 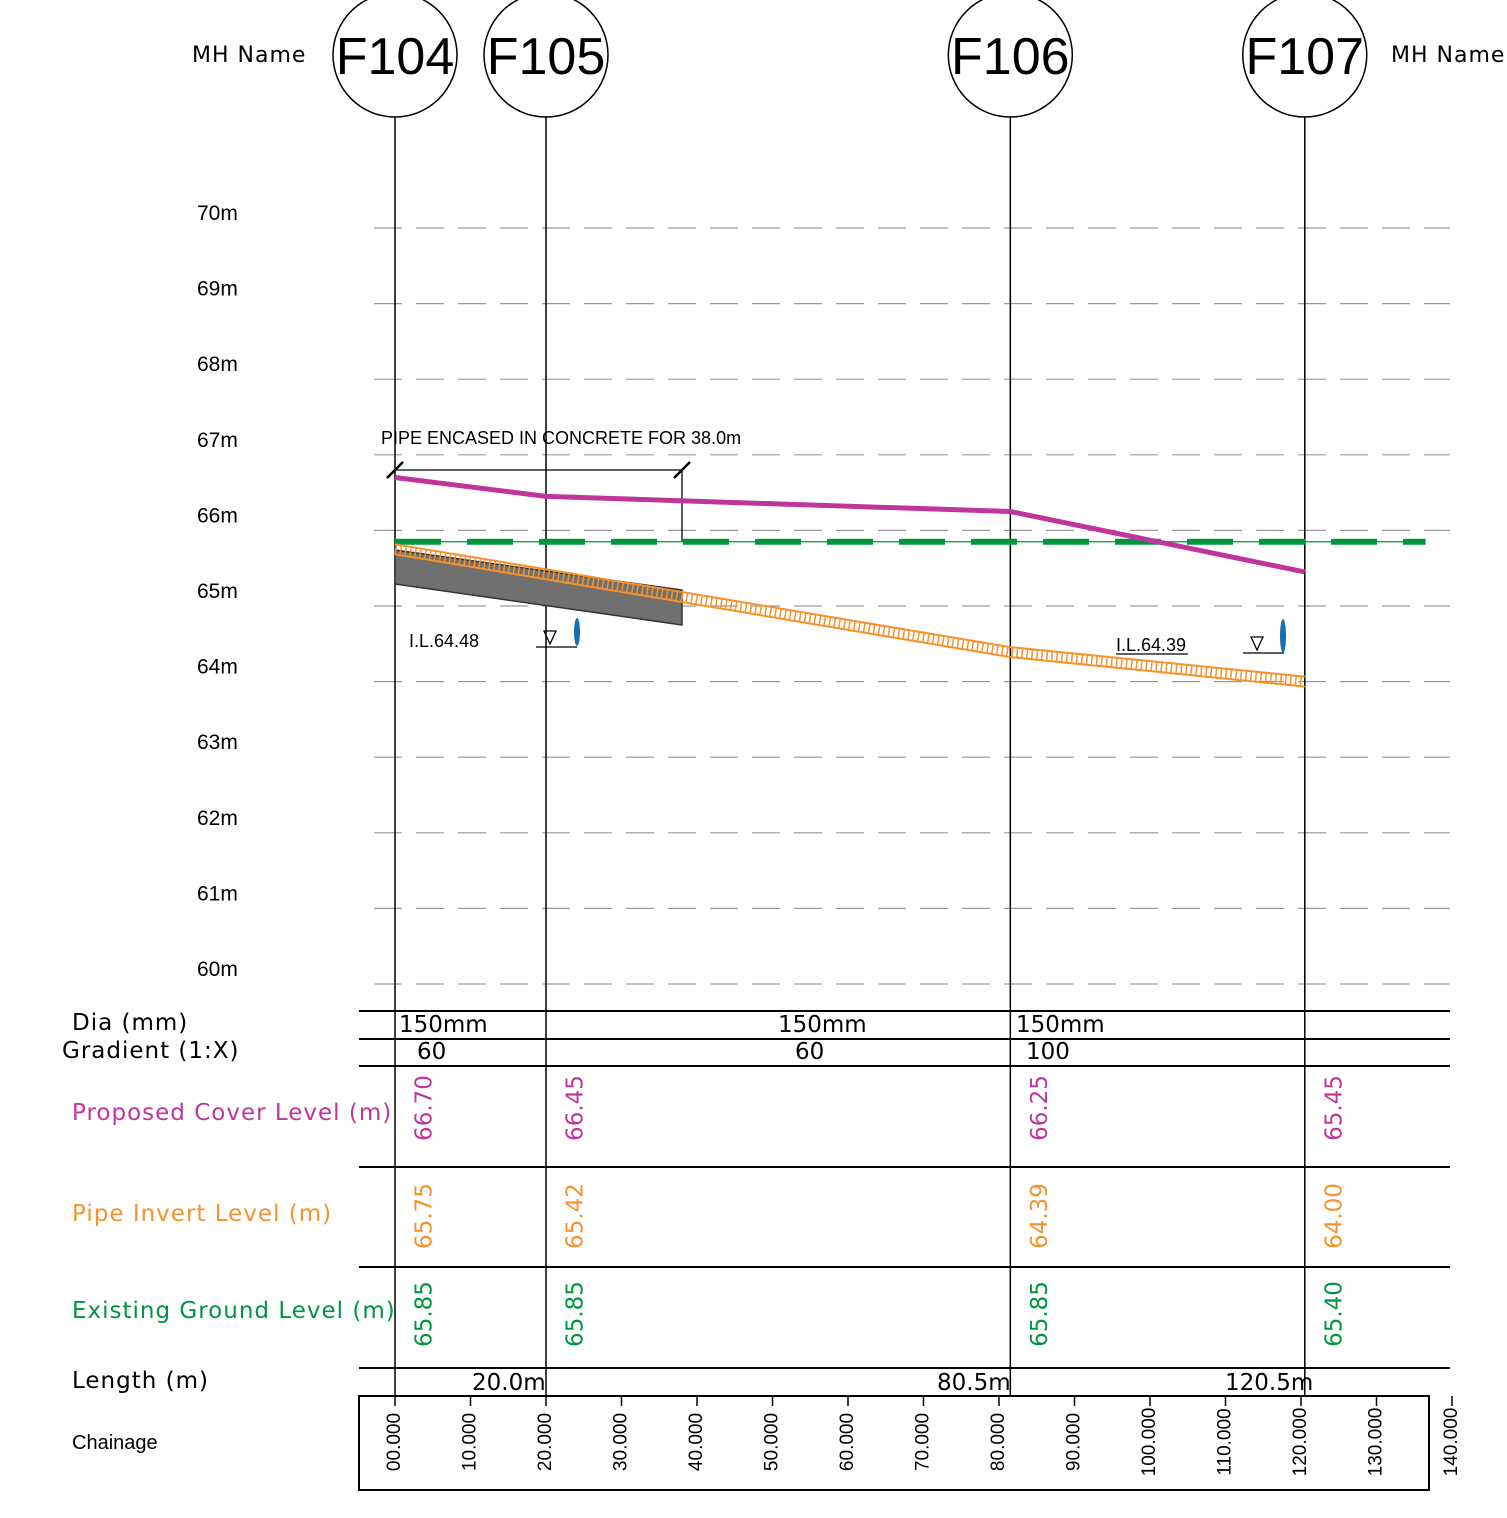 I want to click on elevation-label: 60m, so click(x=217, y=969).